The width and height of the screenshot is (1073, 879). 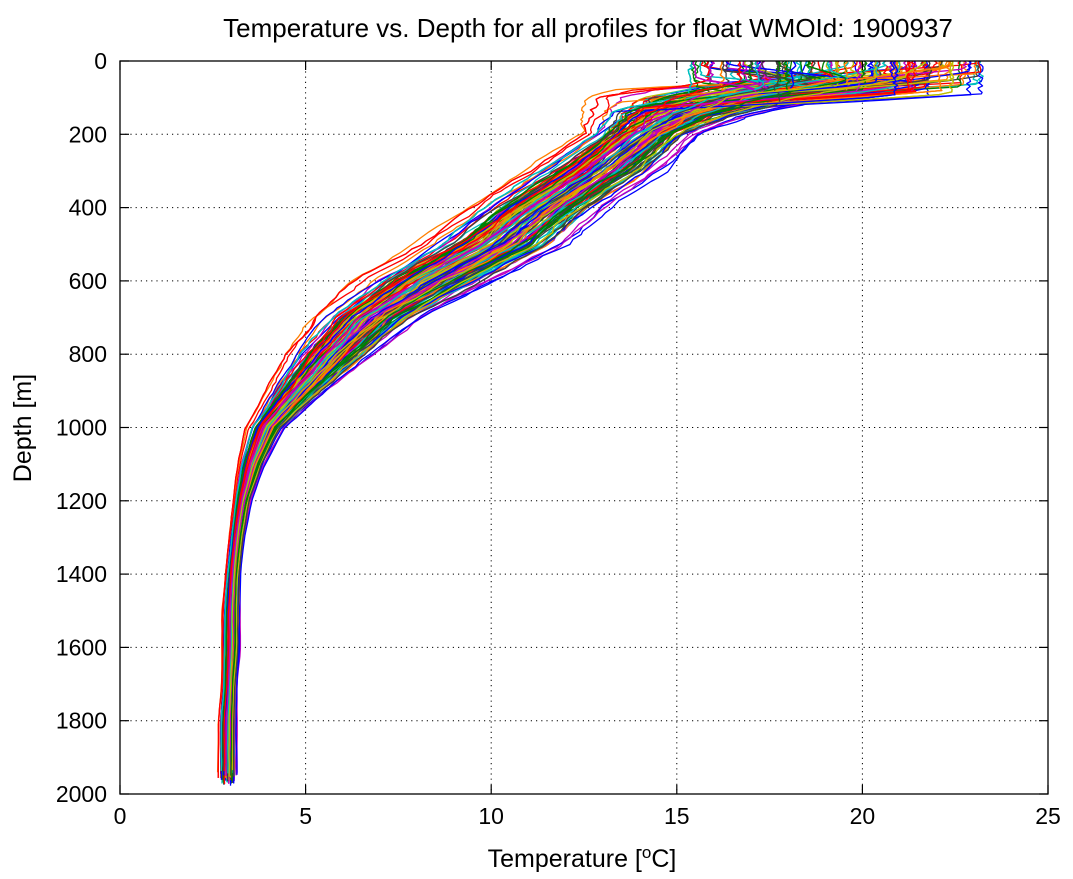 What do you see at coordinates (863, 816) in the screenshot?
I see `x-tick-label: 20` at bounding box center [863, 816].